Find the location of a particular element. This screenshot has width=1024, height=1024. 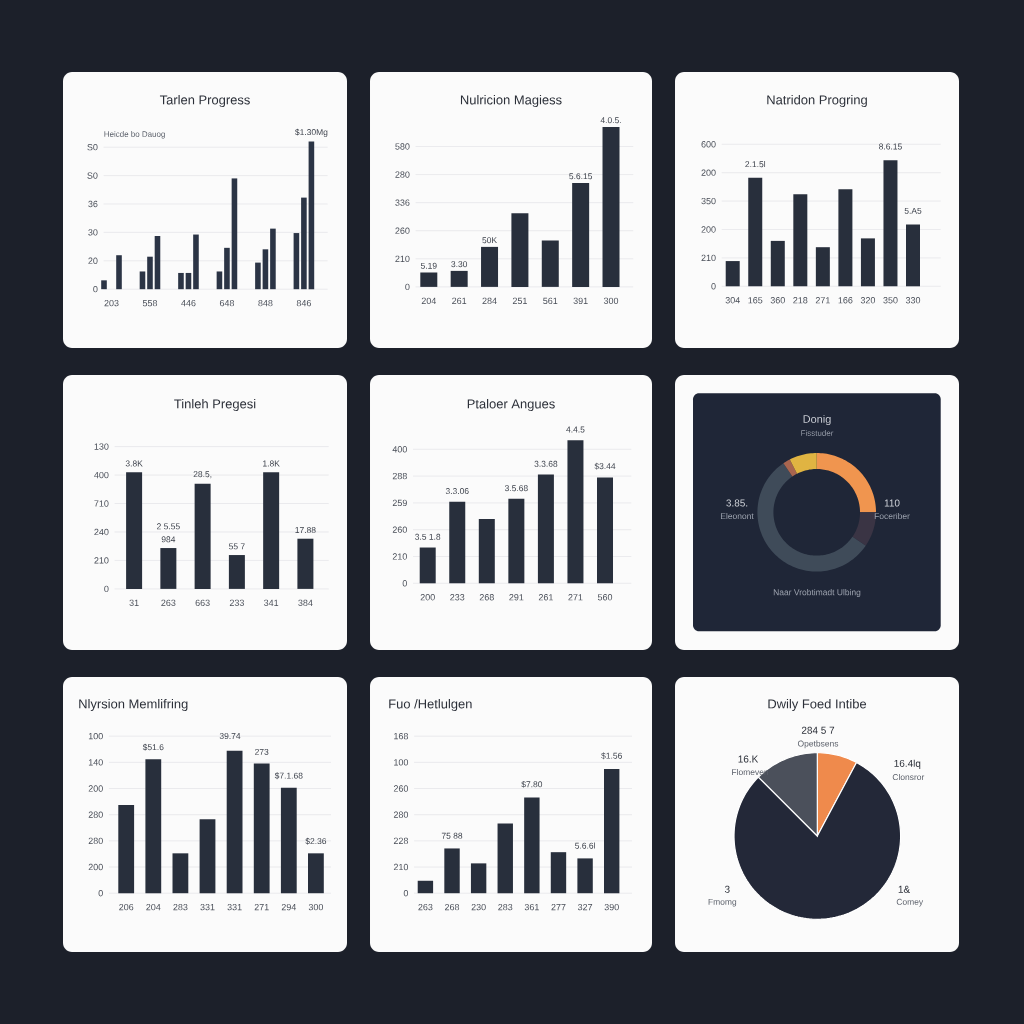

x-tick-label: 320 is located at coordinates (868, 300).